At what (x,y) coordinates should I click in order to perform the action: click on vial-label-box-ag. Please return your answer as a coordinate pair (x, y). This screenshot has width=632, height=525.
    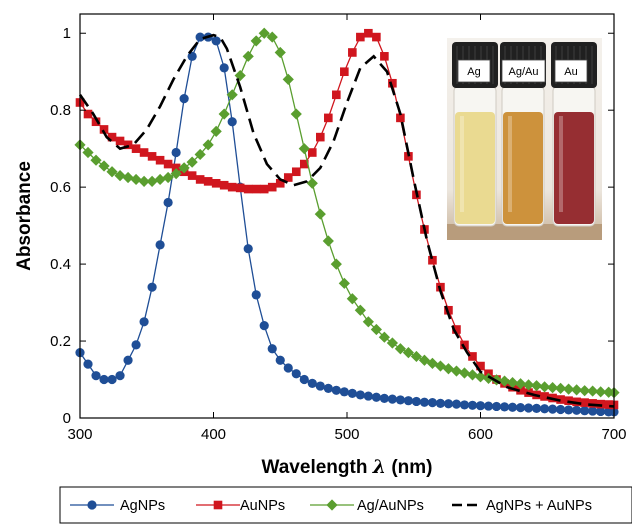
    Looking at the image, I should click on (474, 71).